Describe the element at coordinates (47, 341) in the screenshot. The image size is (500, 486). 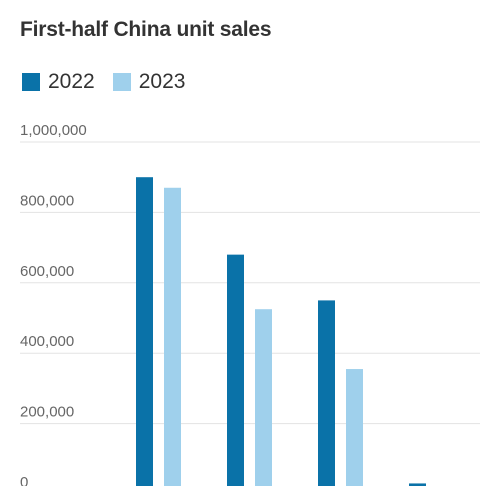
I see `y-tick-label-2: 400,000` at that location.